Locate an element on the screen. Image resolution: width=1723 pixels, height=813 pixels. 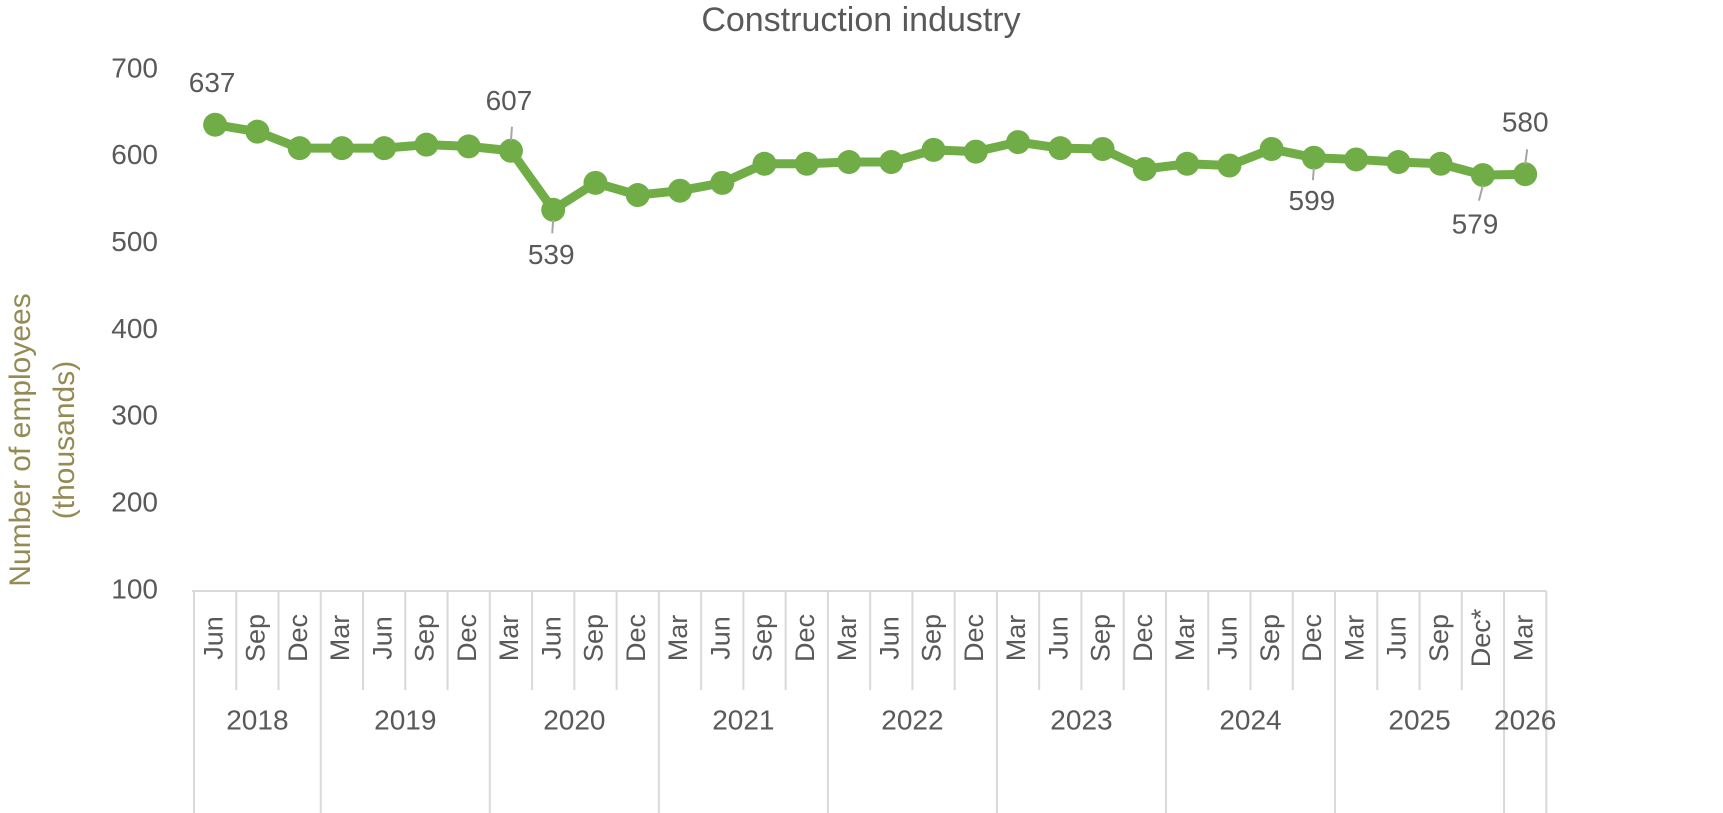
y-tick-label: 100 is located at coordinates (134, 588).